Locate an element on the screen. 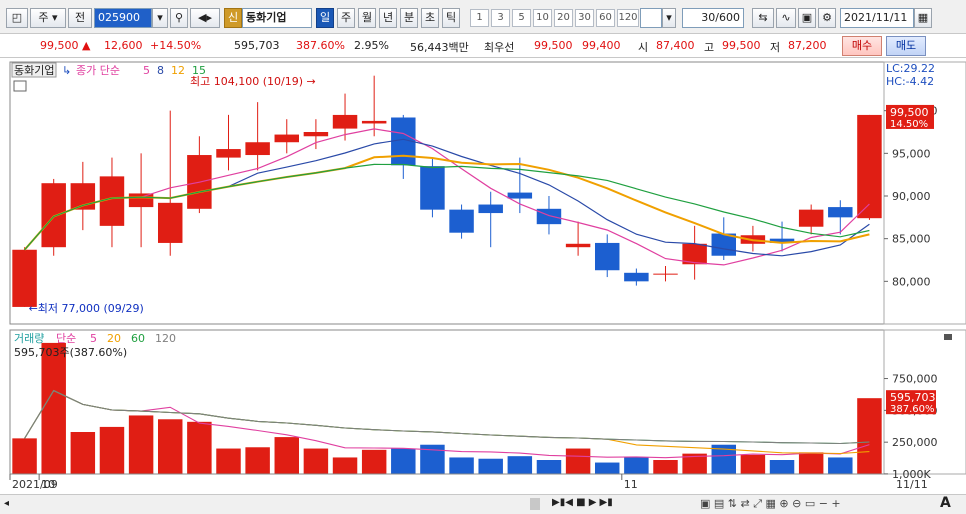 This screenshot has width=966, height=514. market-select-label: 주 is located at coordinates (43, 17).